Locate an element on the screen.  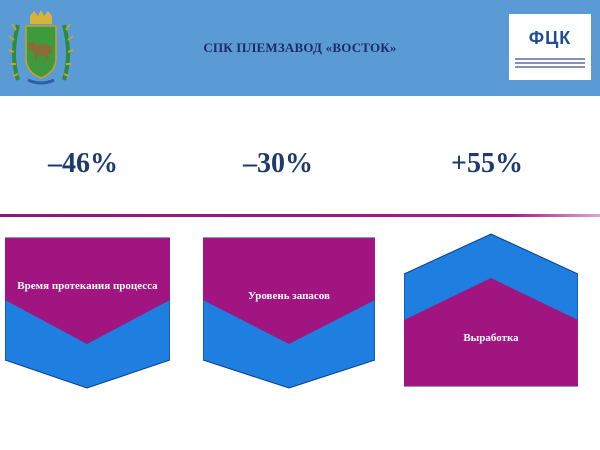
shape-label: Выработка is located at coordinates (491, 338).